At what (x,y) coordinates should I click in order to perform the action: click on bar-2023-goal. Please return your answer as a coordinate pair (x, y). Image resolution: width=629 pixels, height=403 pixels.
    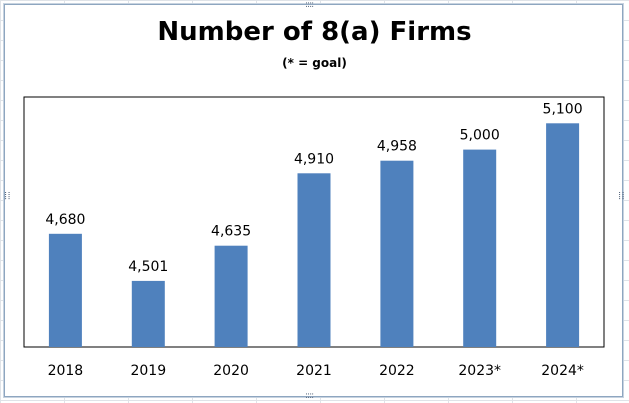
    Looking at the image, I should click on (480, 248).